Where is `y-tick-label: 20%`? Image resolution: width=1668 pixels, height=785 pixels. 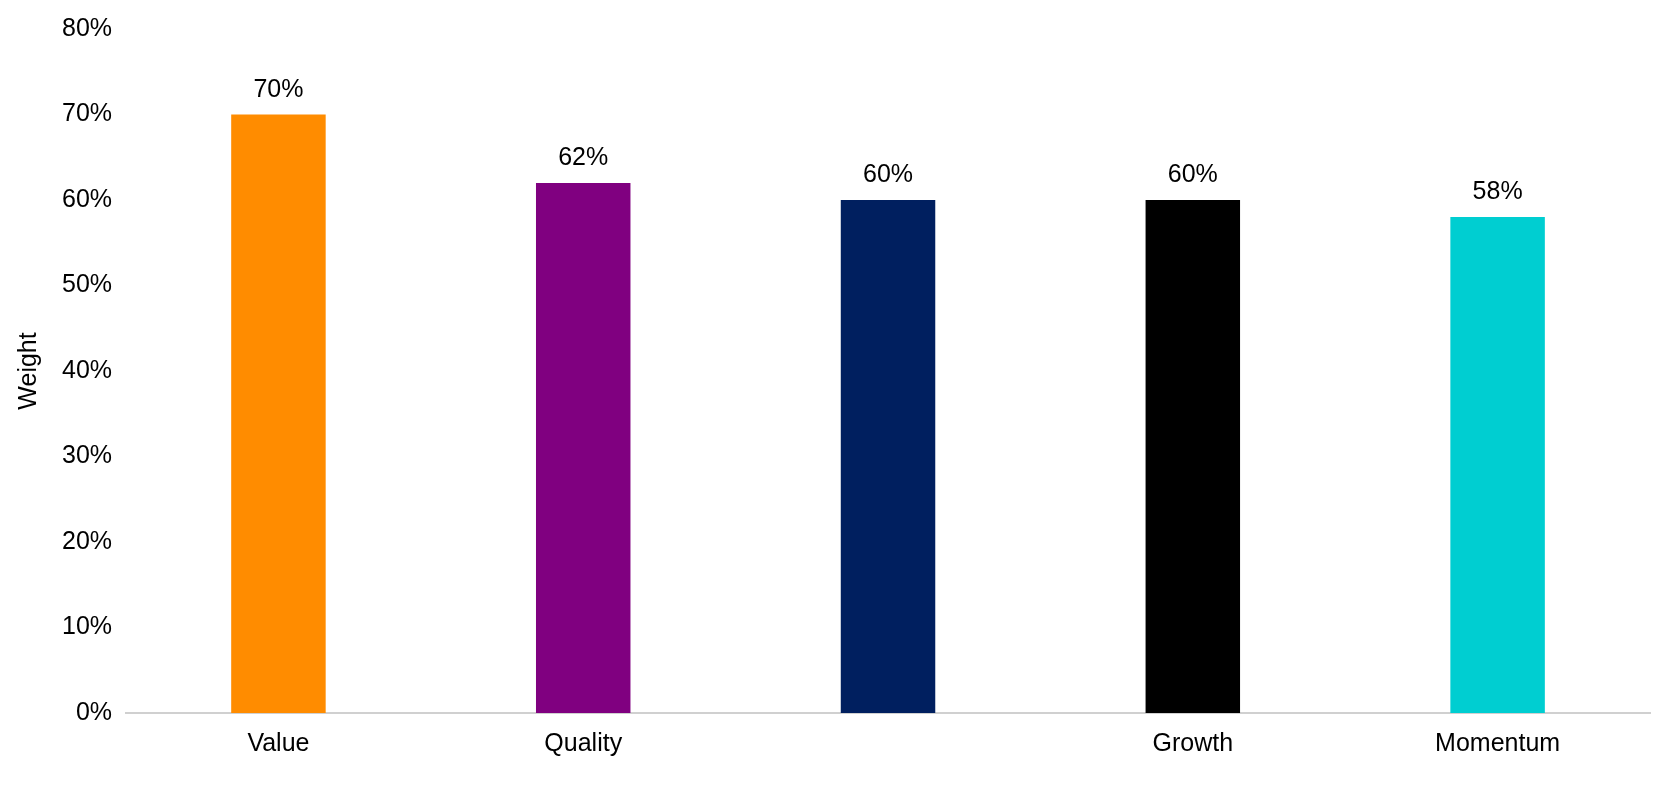 y-tick-label: 20% is located at coordinates (87, 539).